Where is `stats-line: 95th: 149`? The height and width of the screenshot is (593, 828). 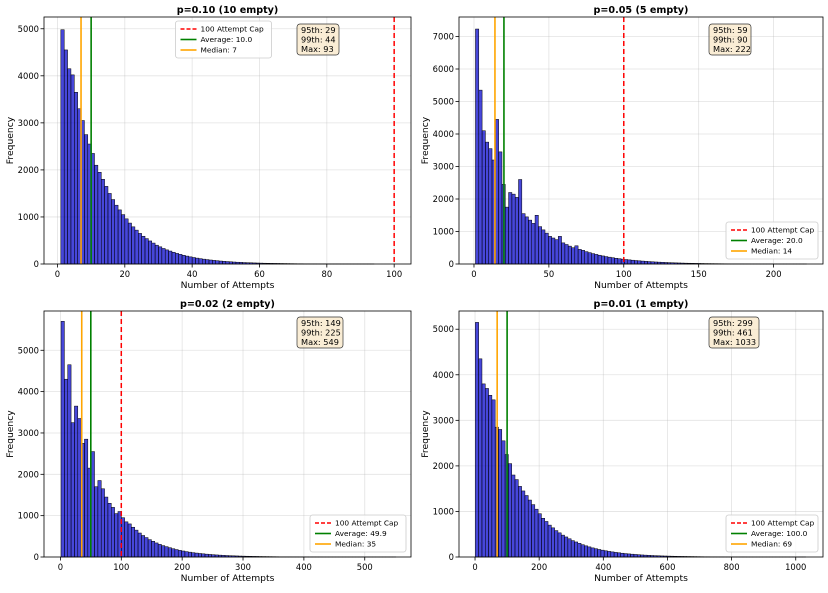 stats-line: 95th: 149 is located at coordinates (321, 323).